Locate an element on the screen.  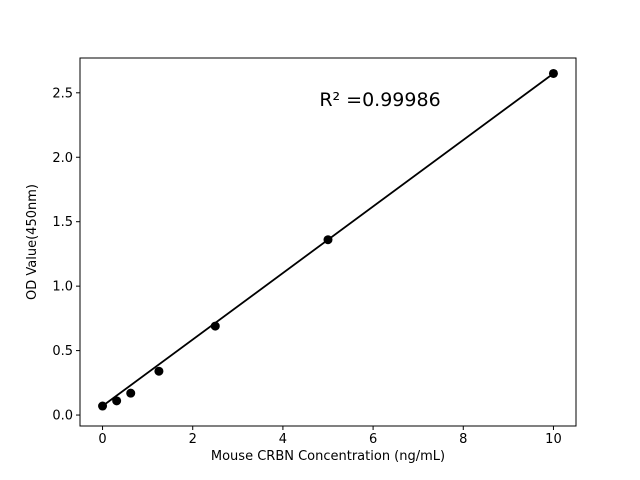
y-tick-label: 1.0 is located at coordinates (62, 287).